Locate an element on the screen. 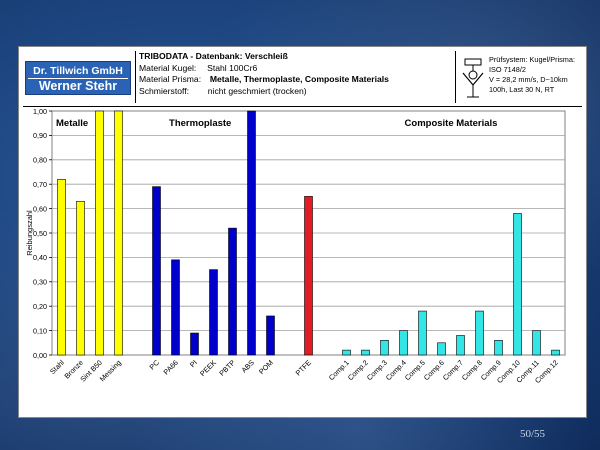 The width and height of the screenshot is (600, 450). x-tick-label: PI is located at coordinates (193, 363).